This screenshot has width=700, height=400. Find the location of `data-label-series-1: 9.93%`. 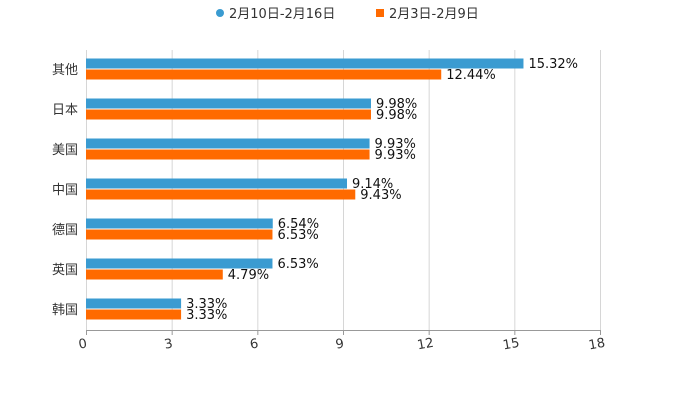

data-label-series-1: 9.93% is located at coordinates (395, 155).